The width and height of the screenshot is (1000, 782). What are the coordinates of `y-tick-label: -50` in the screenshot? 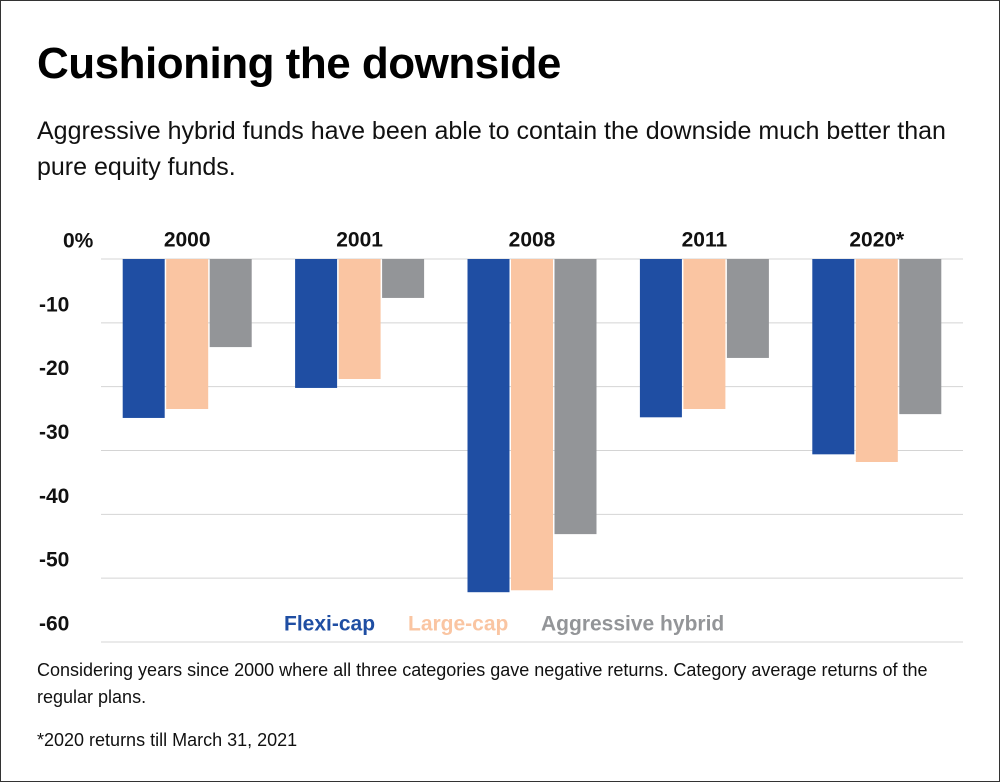 It's located at (54, 560).